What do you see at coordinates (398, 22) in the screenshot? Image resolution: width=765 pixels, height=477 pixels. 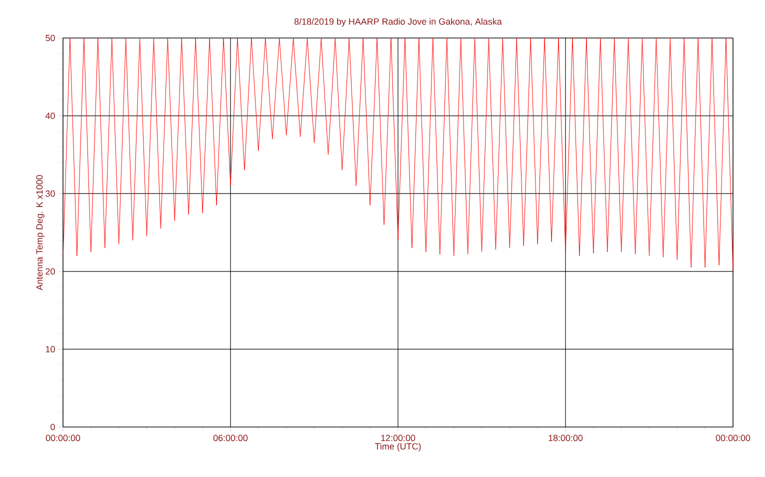 I see `chart-title: 8/18/2019 by HAARP Radio Jove in Gakona, Alaska` at bounding box center [398, 22].